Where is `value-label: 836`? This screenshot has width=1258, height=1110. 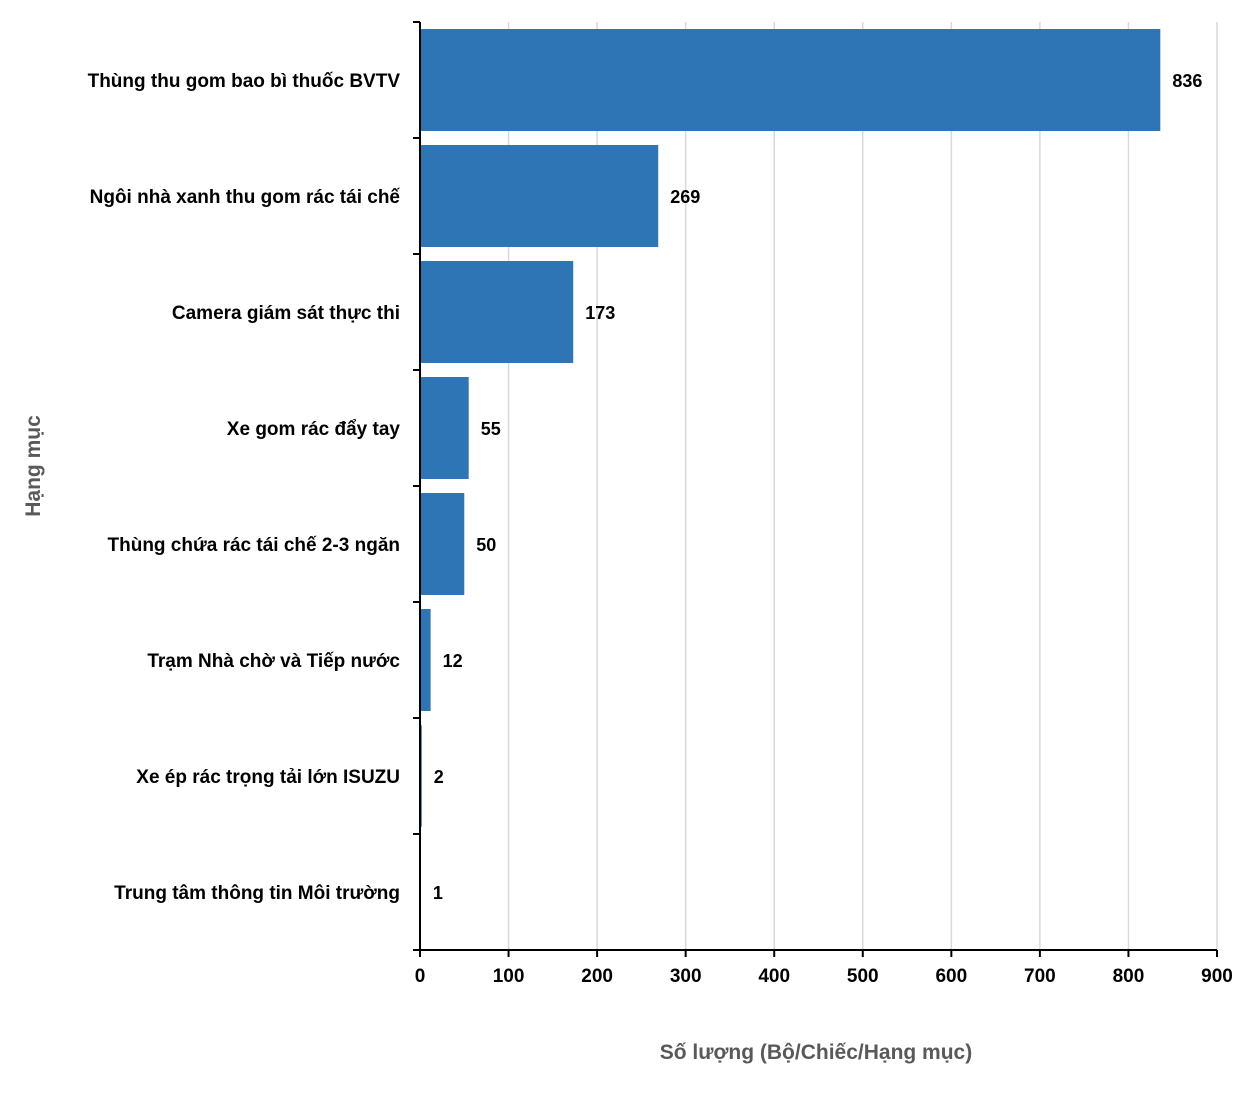 value-label: 836 is located at coordinates (1187, 81).